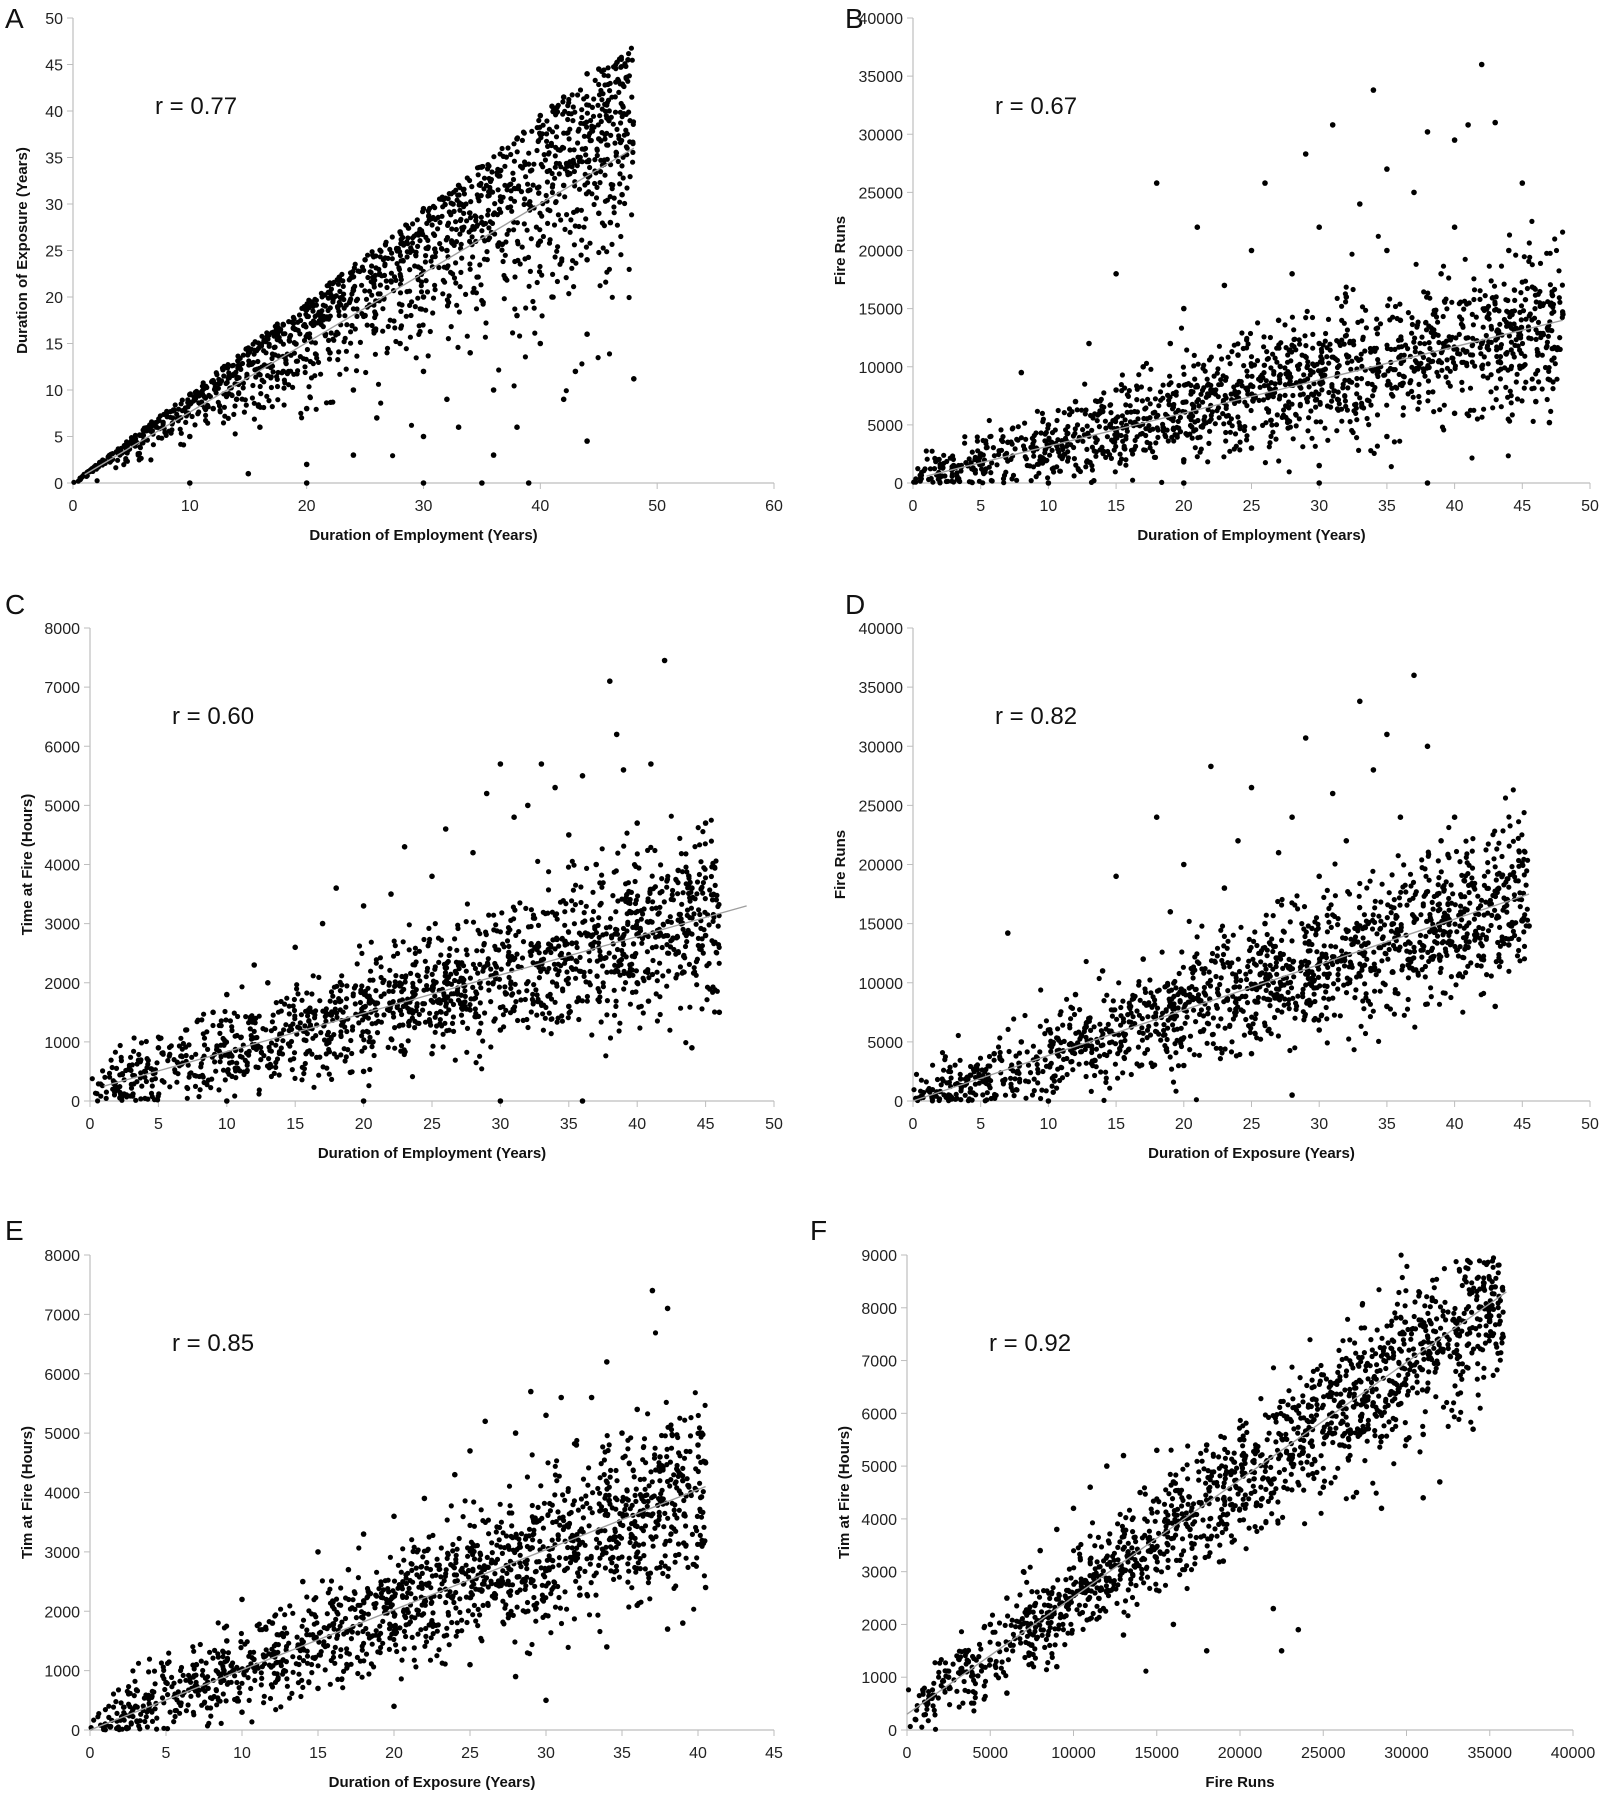 The width and height of the screenshot is (1602, 1800). Describe the element at coordinates (190, 506) in the screenshot. I see `x-tick-label: 10` at that location.